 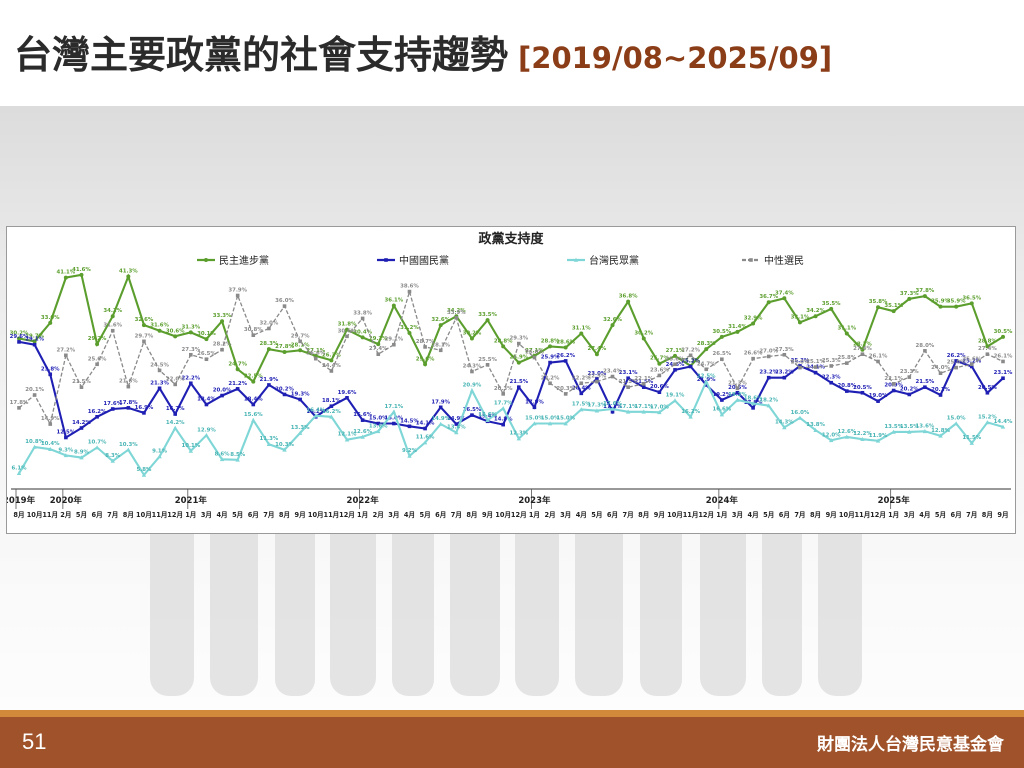 I want to click on data-label-dpp: 41.1%, so click(x=66, y=273).